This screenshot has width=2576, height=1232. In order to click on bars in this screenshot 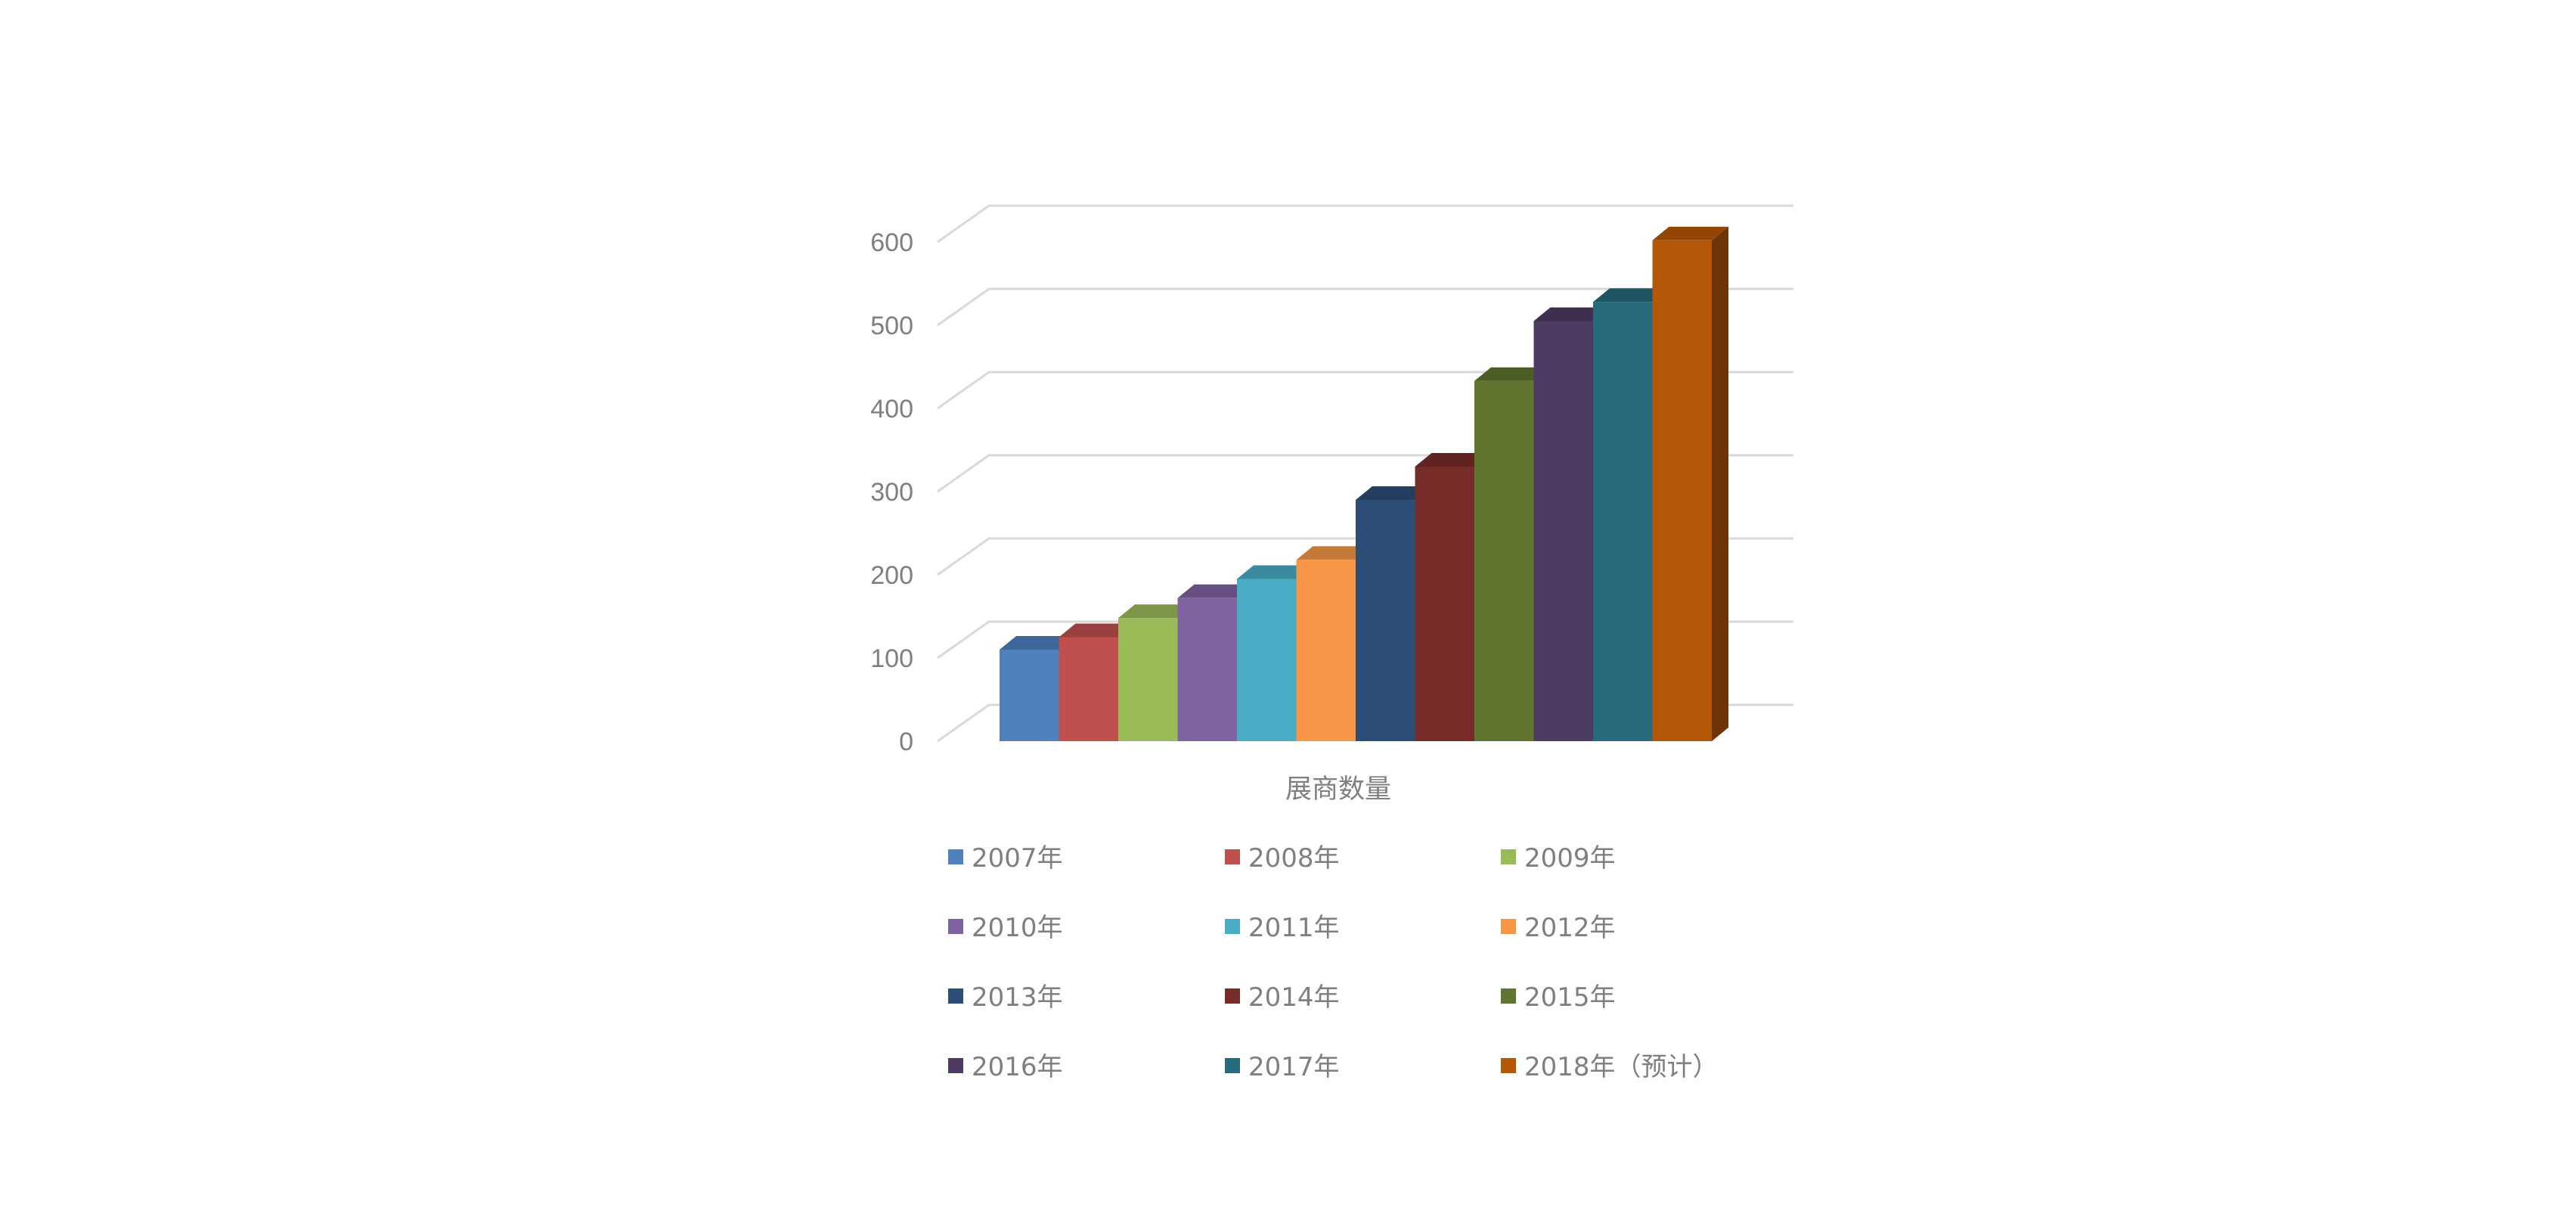, I will do `click(1364, 483)`.